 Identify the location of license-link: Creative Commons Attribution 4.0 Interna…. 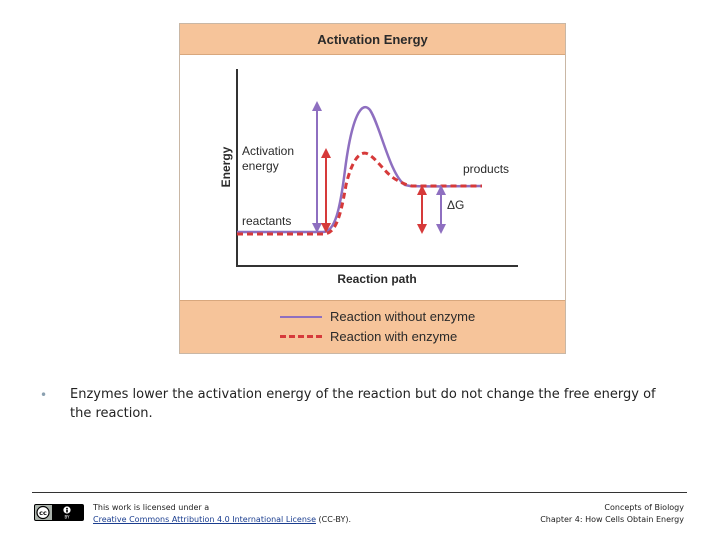
(204, 519).